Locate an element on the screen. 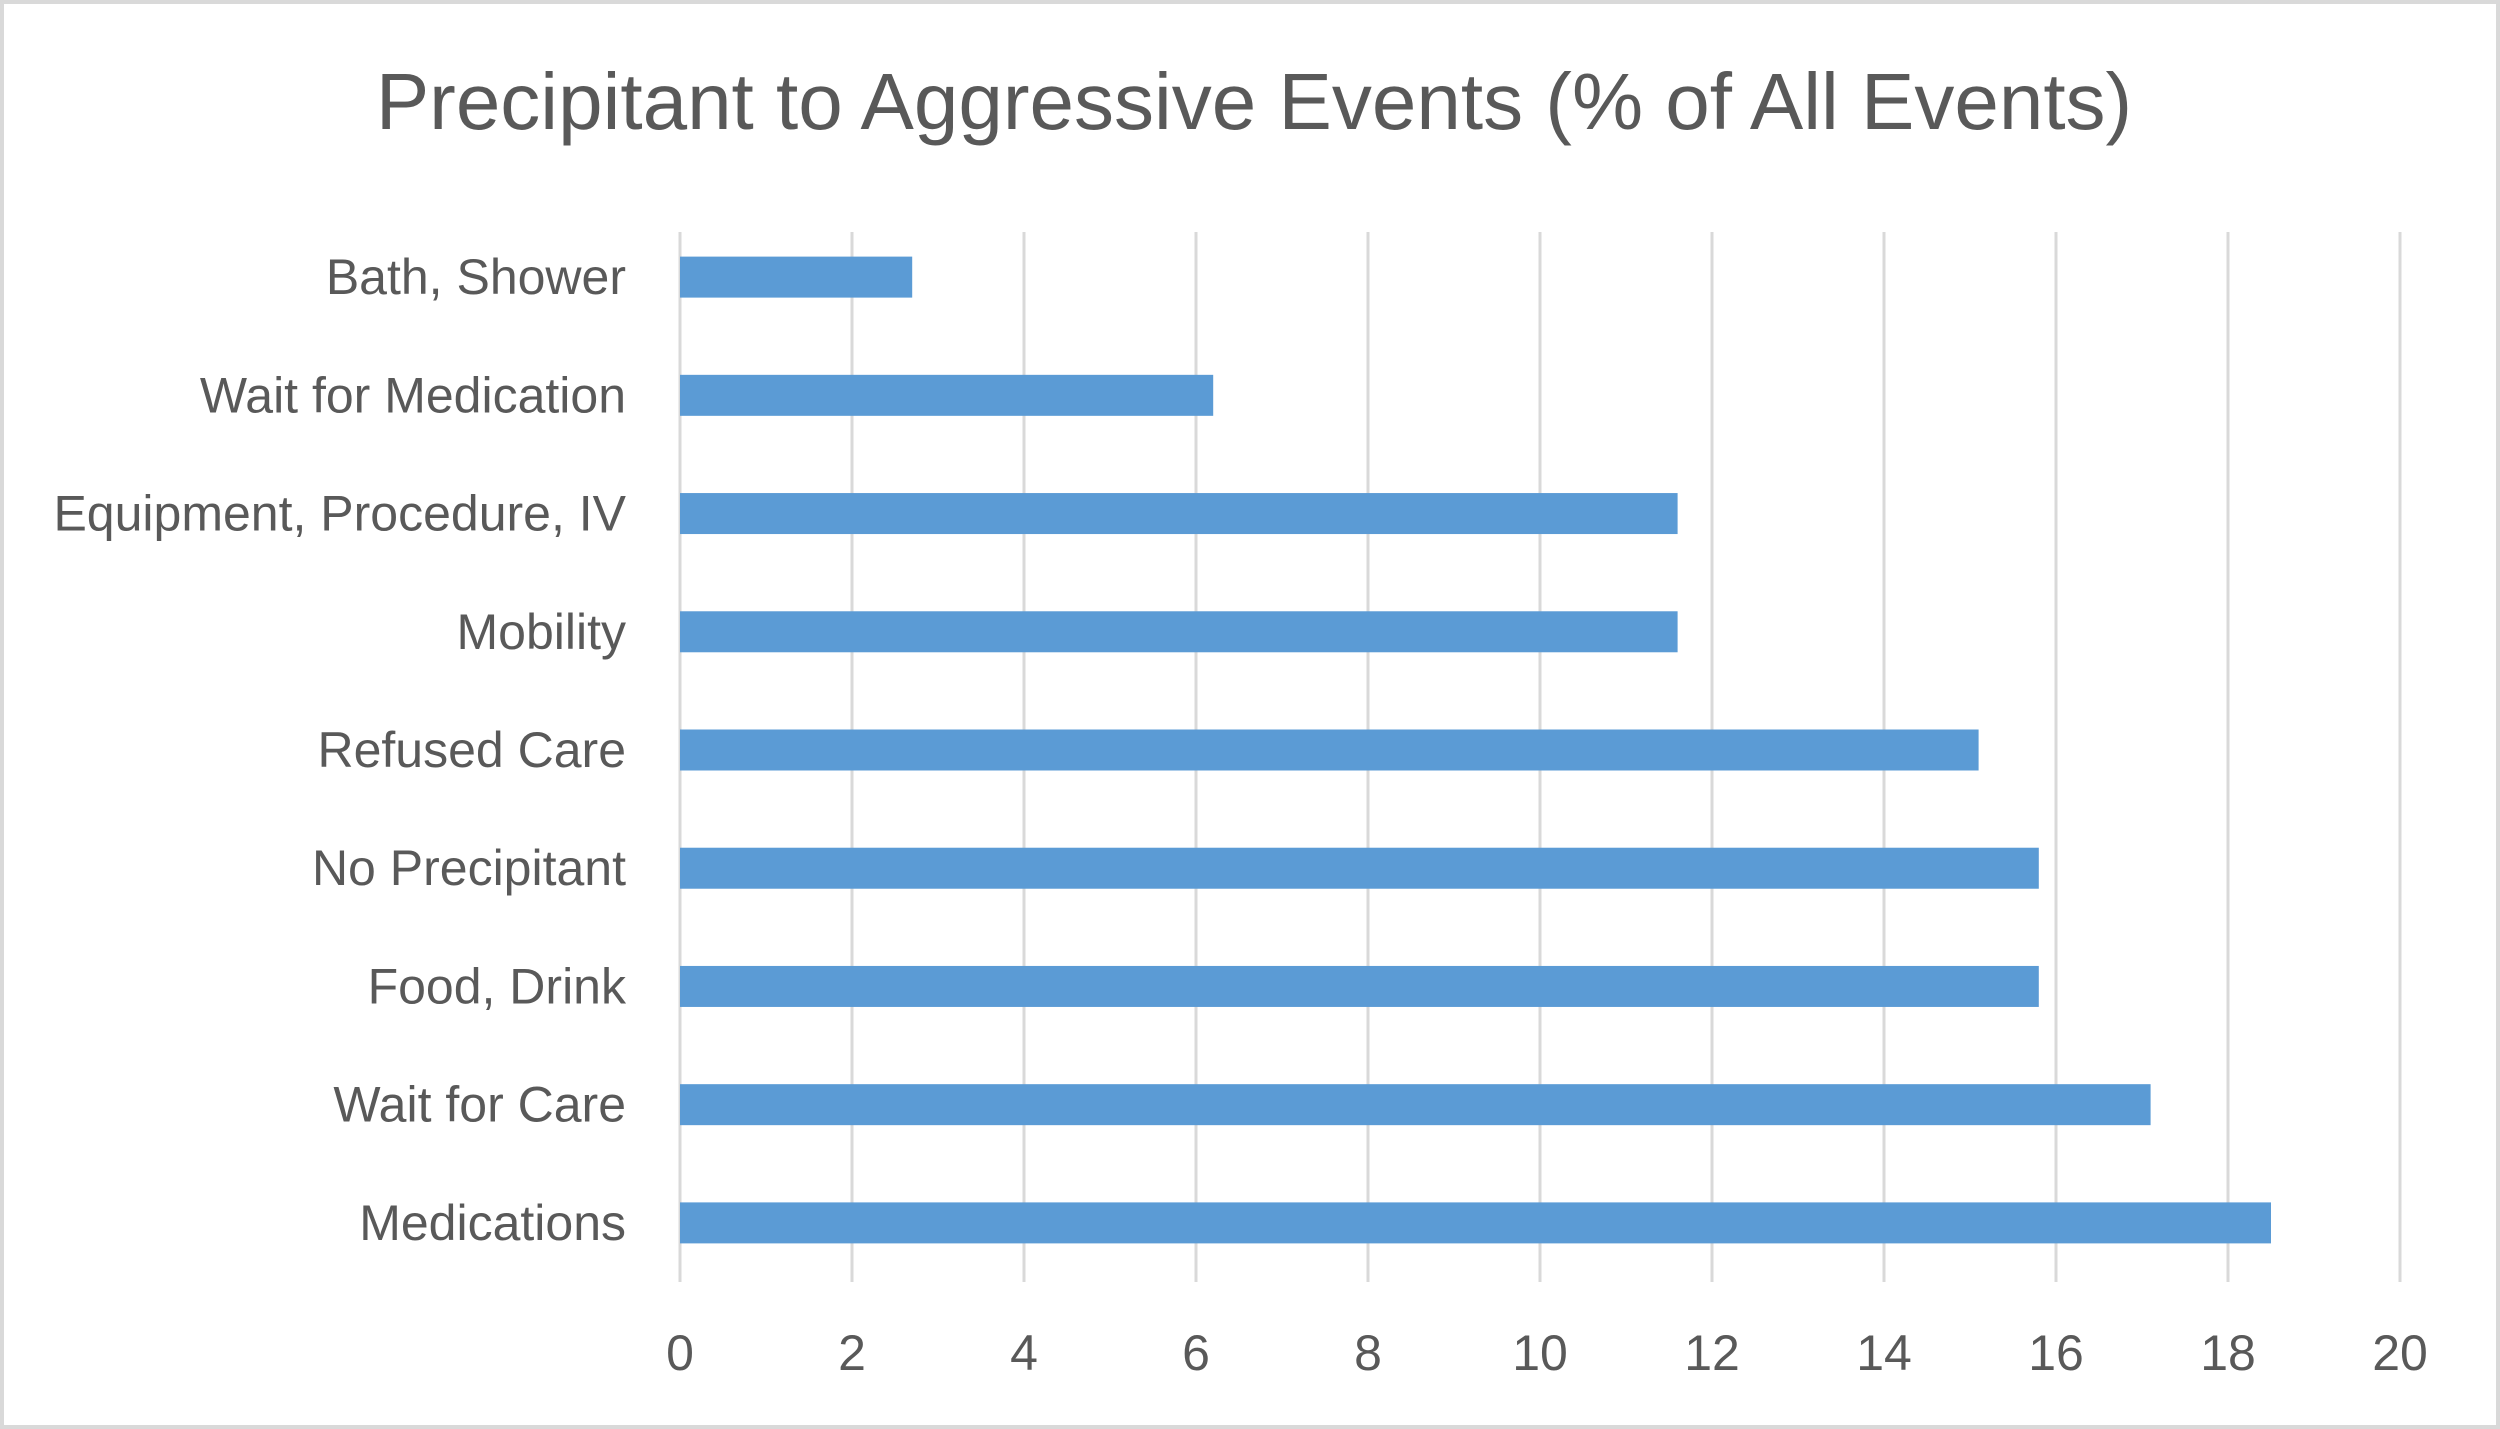 This screenshot has width=2500, height=1429. x-tick-label: 4 is located at coordinates (1024, 1353).